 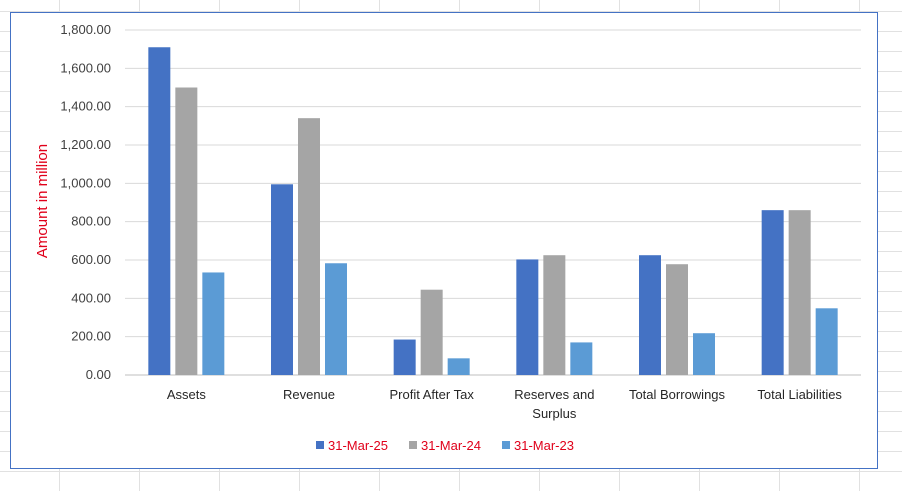 What do you see at coordinates (554, 394) in the screenshot?
I see `x-category-label: Reserves and` at bounding box center [554, 394].